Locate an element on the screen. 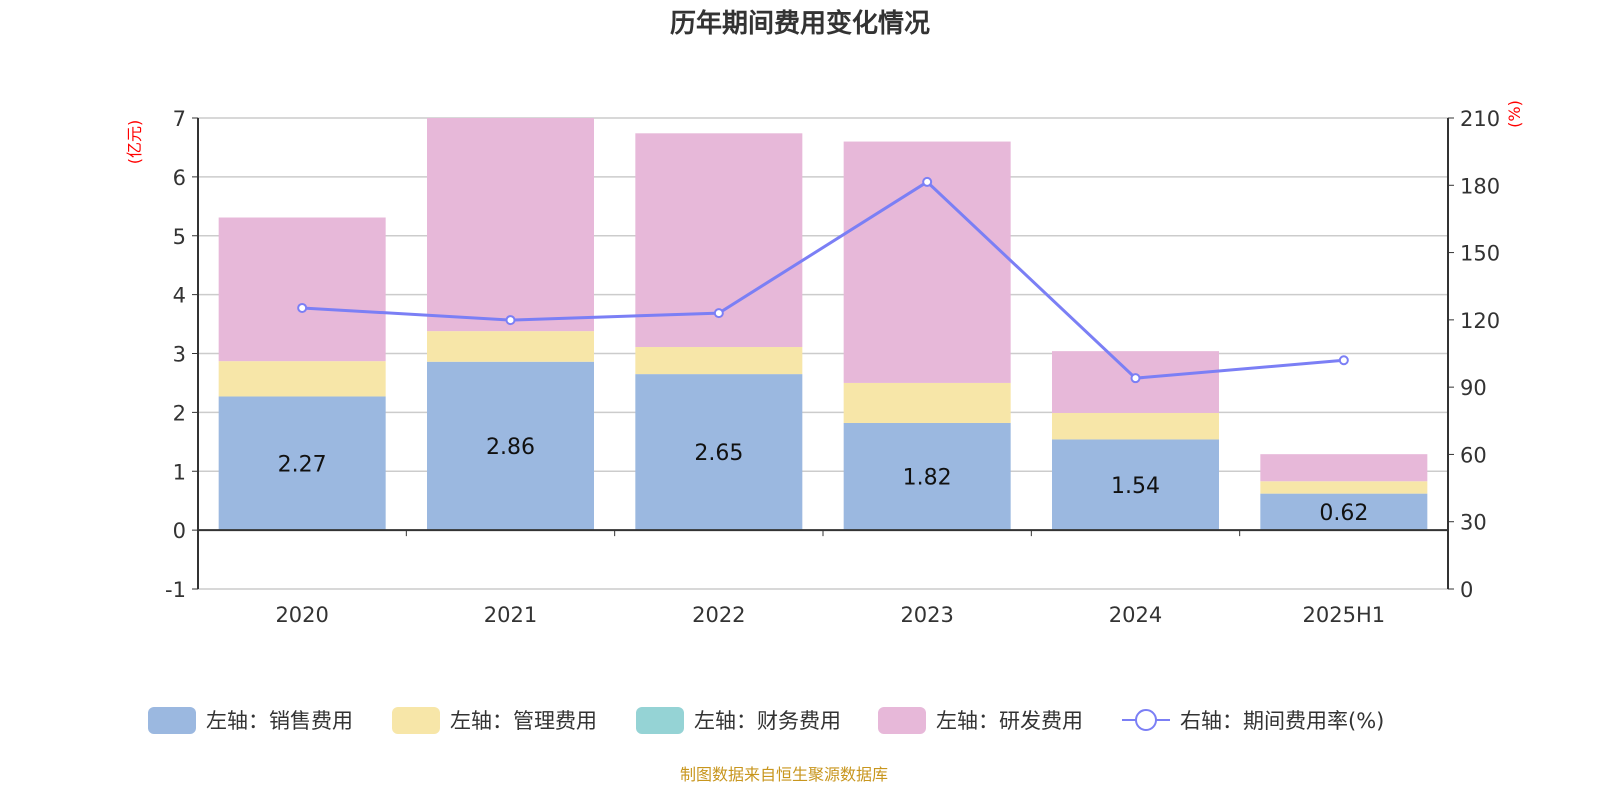 The width and height of the screenshot is (1600, 800). bar-2023-s0 is located at coordinates (927, 476).